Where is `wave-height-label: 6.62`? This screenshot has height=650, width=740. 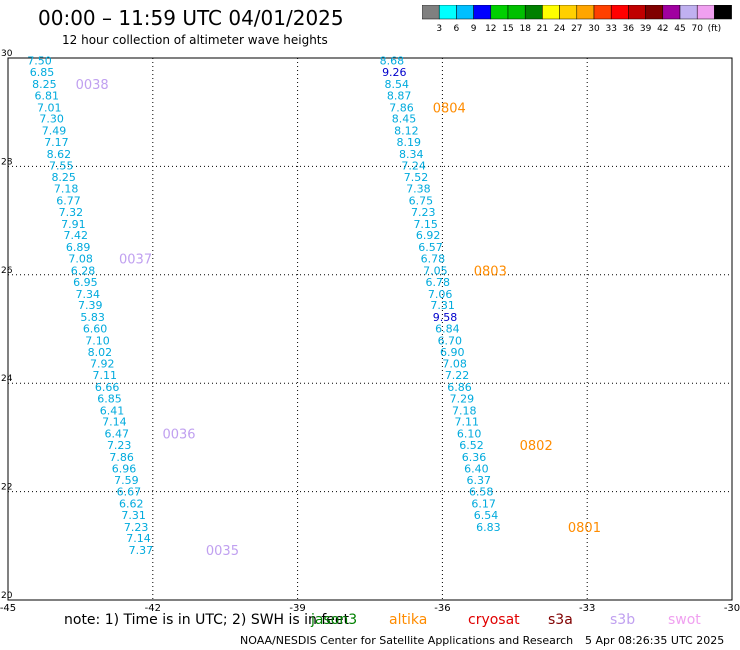 wave-height-label: 6.62 is located at coordinates (131, 504).